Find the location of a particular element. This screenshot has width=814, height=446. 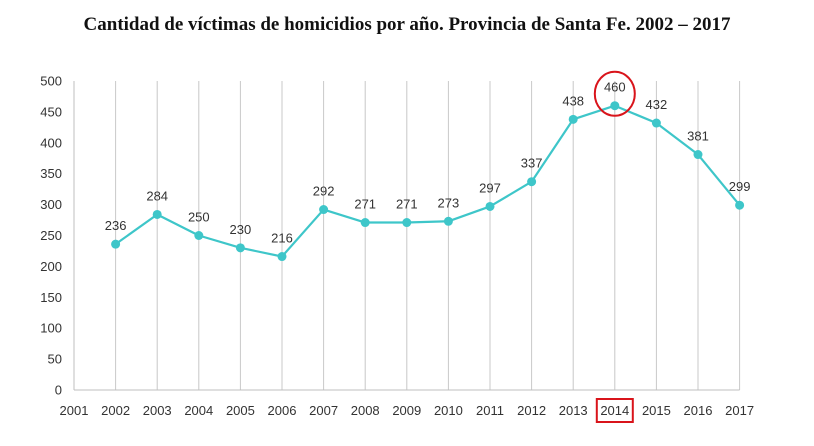

x-tick-label: 2001 is located at coordinates (74, 410).